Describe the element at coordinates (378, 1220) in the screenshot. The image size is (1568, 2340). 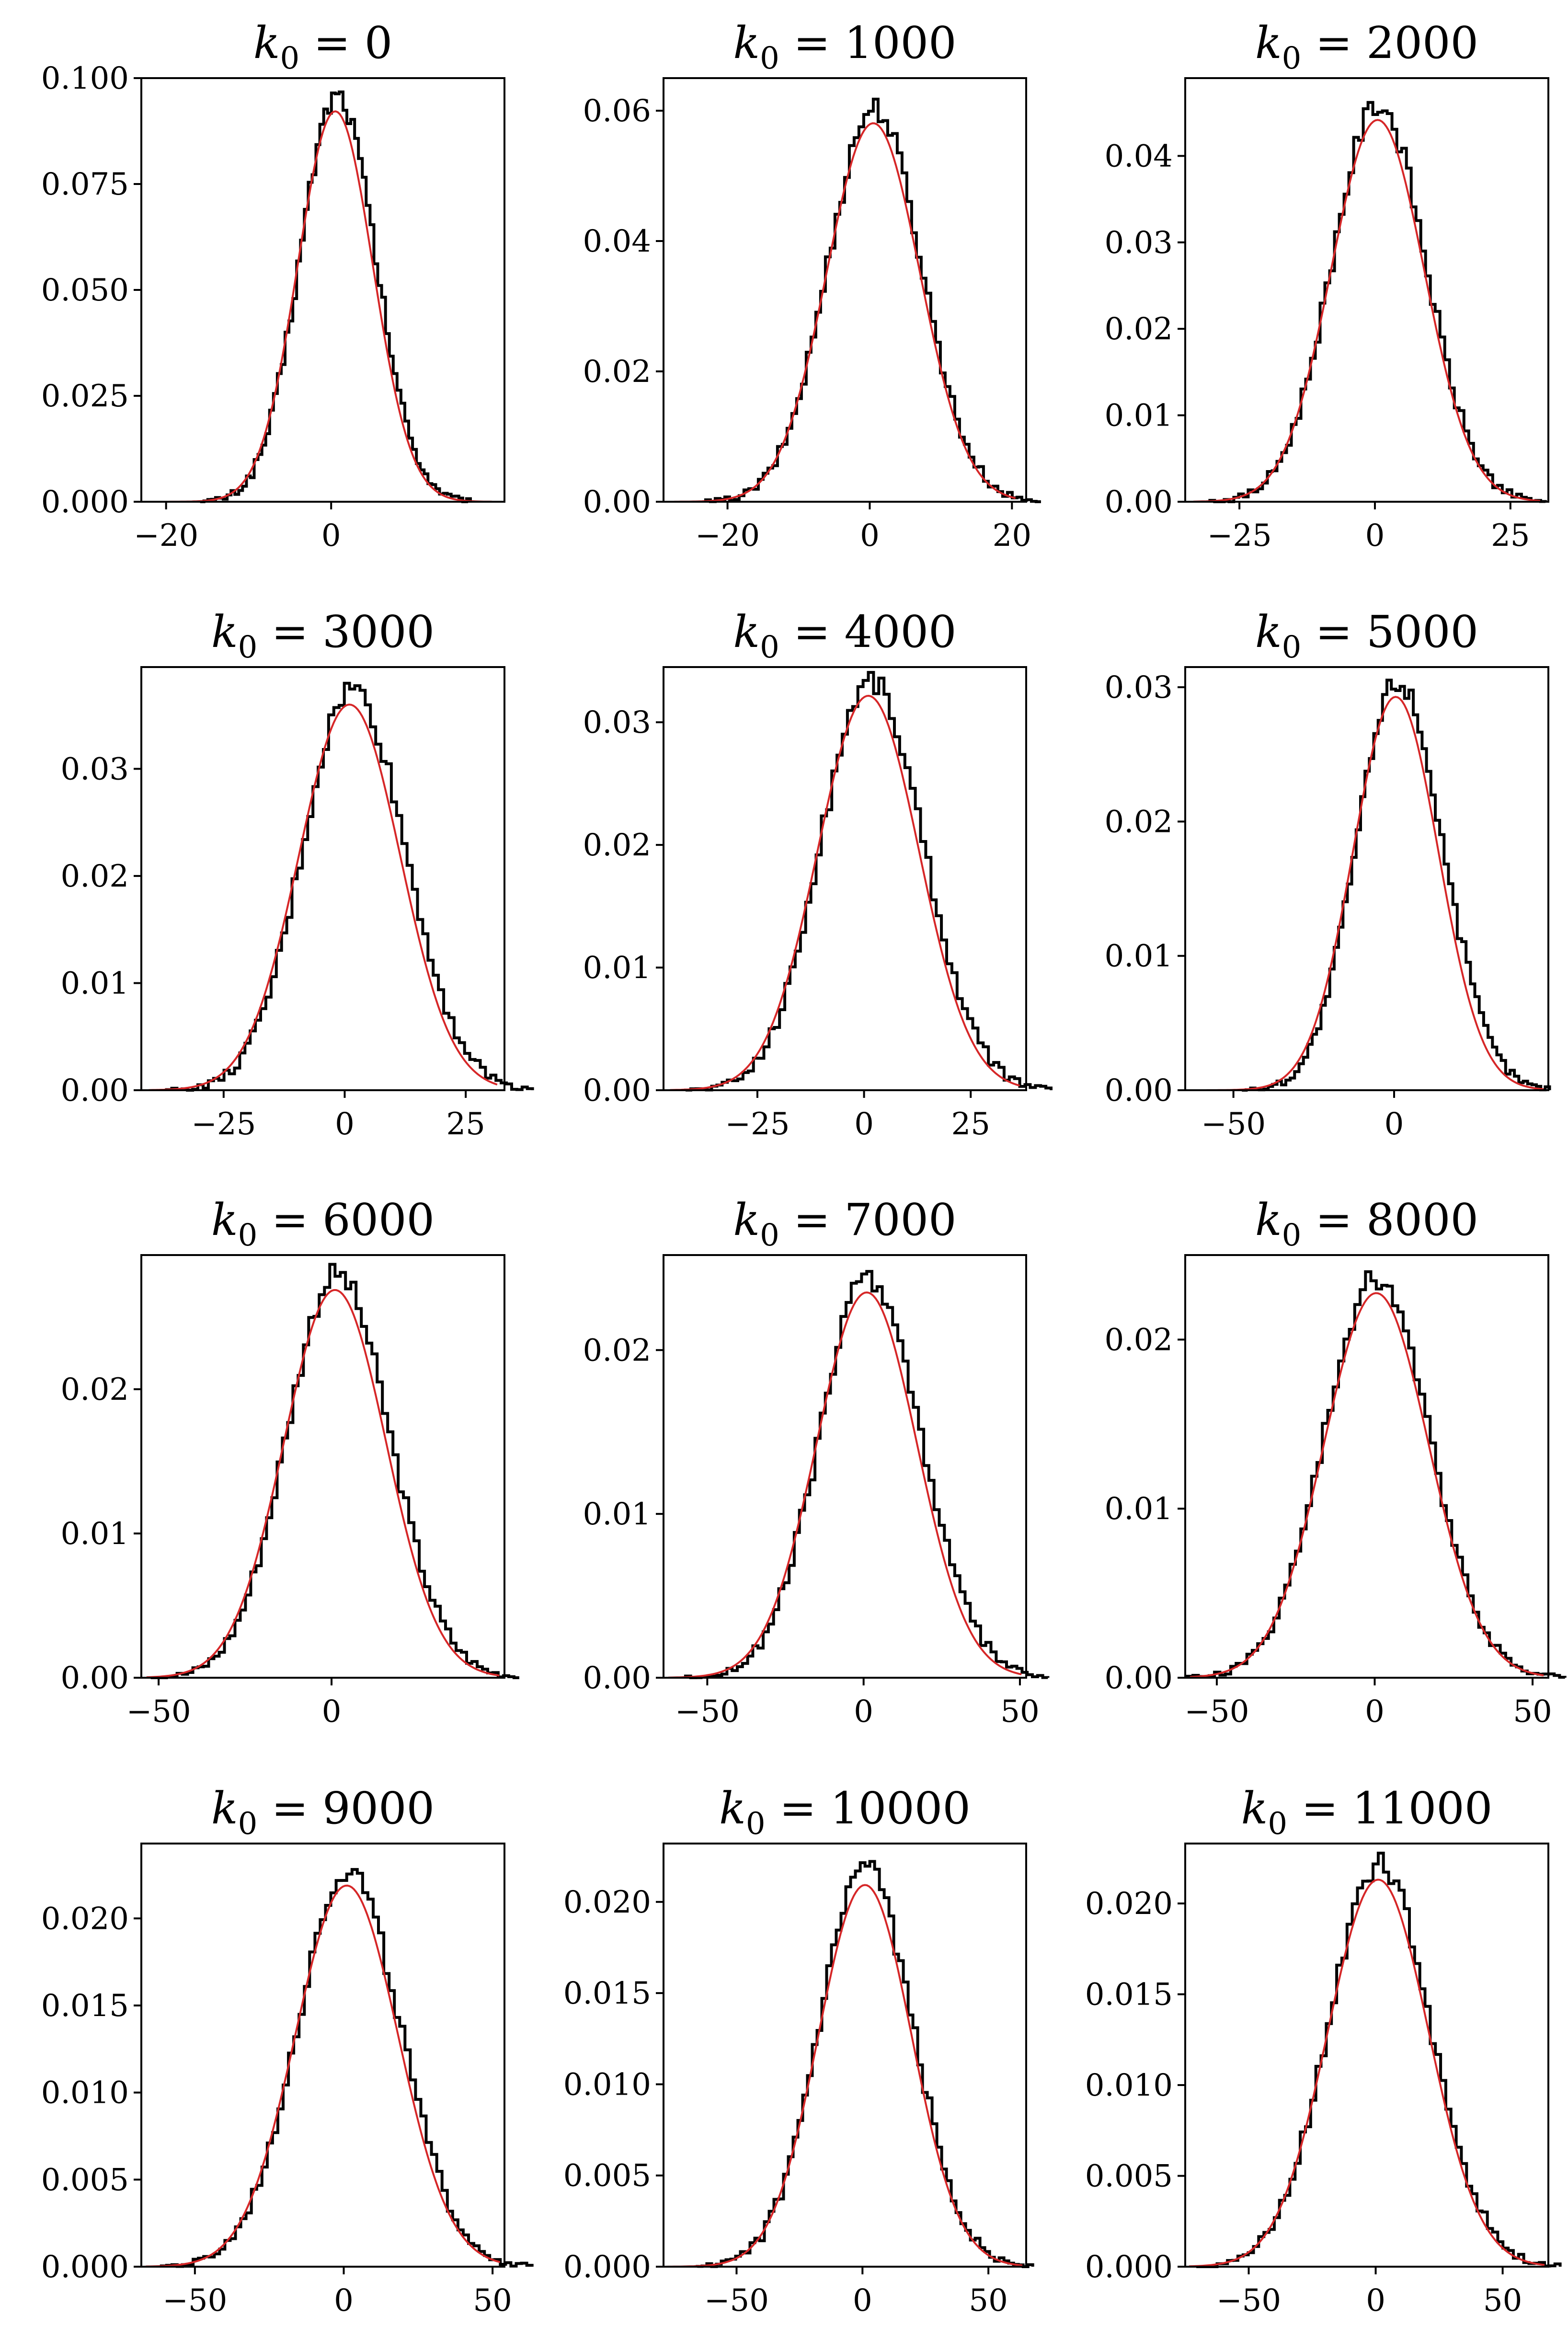
I see `title-value: 6000` at that location.